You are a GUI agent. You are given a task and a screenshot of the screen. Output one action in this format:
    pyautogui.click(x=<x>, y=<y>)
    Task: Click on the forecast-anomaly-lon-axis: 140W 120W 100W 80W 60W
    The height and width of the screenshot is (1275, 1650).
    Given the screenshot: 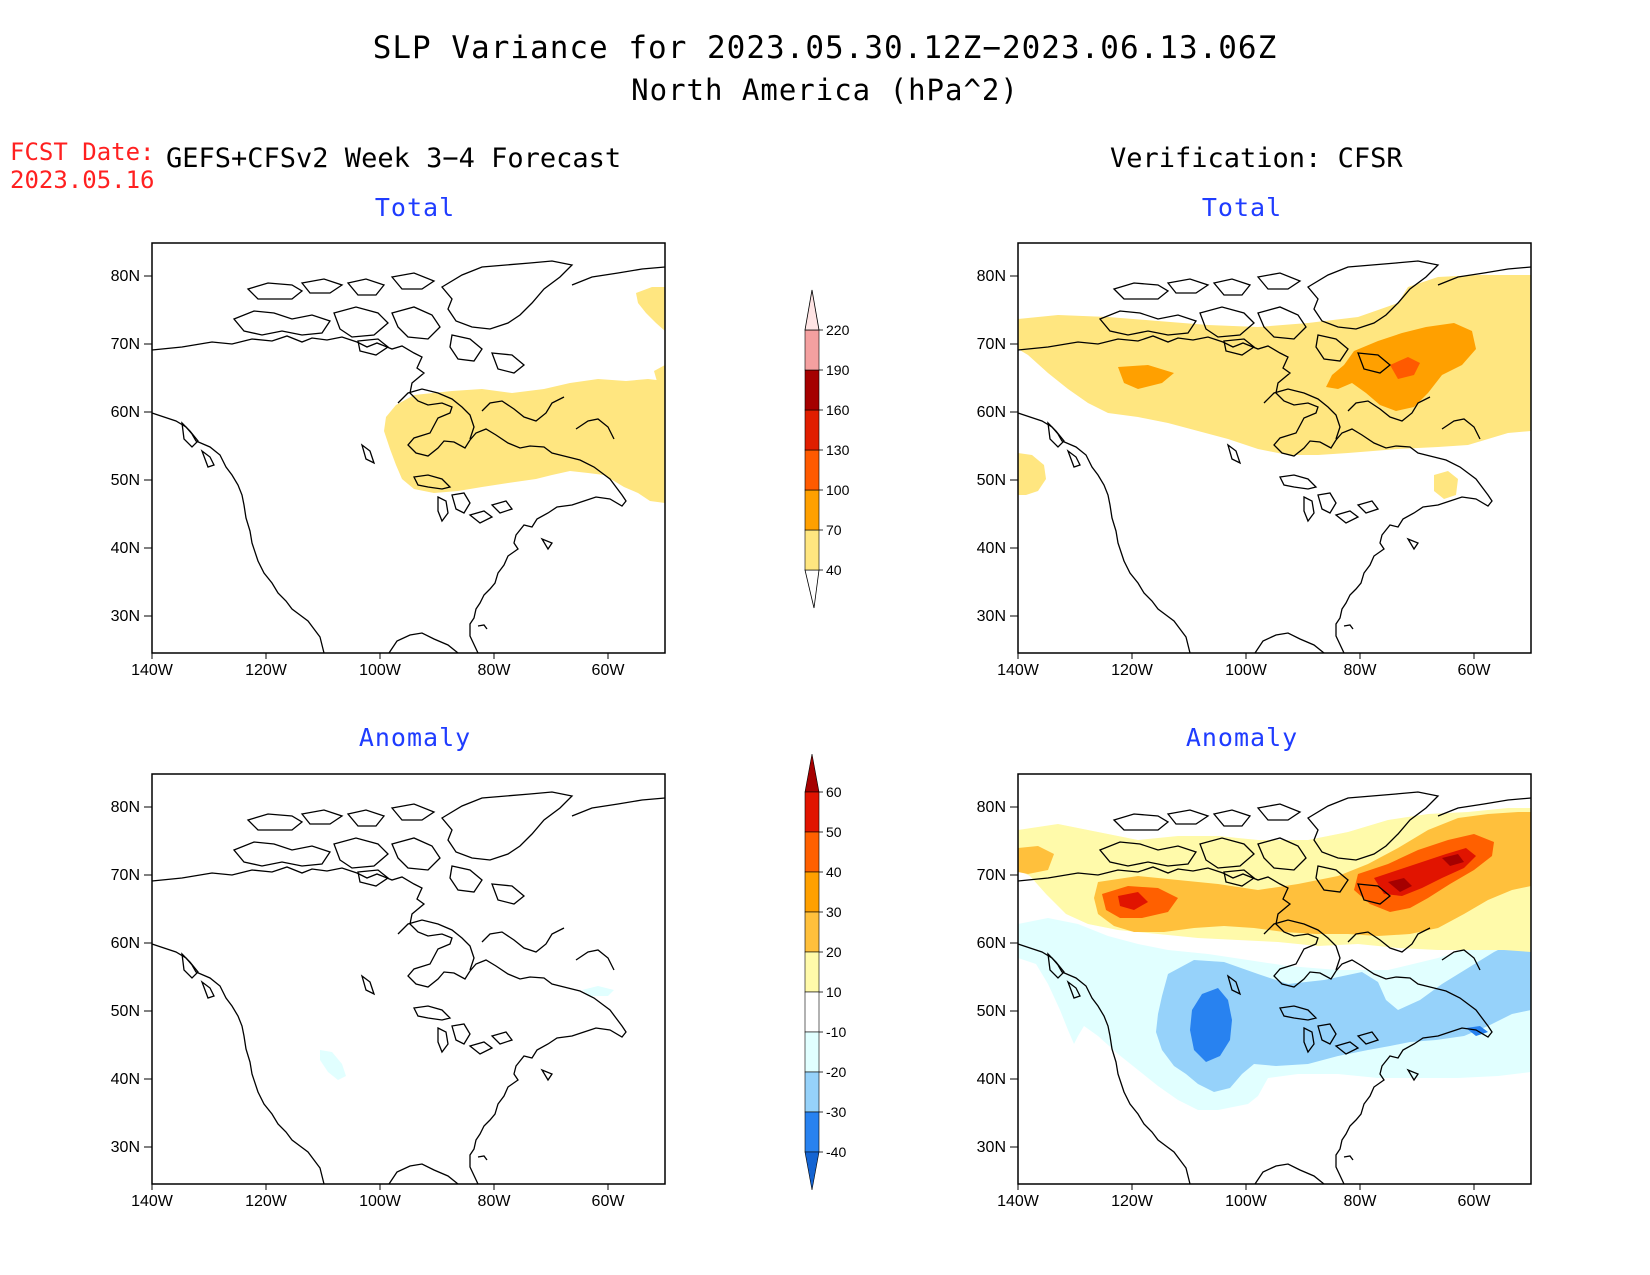 What is the action you would take?
    pyautogui.click(x=378, y=1201)
    